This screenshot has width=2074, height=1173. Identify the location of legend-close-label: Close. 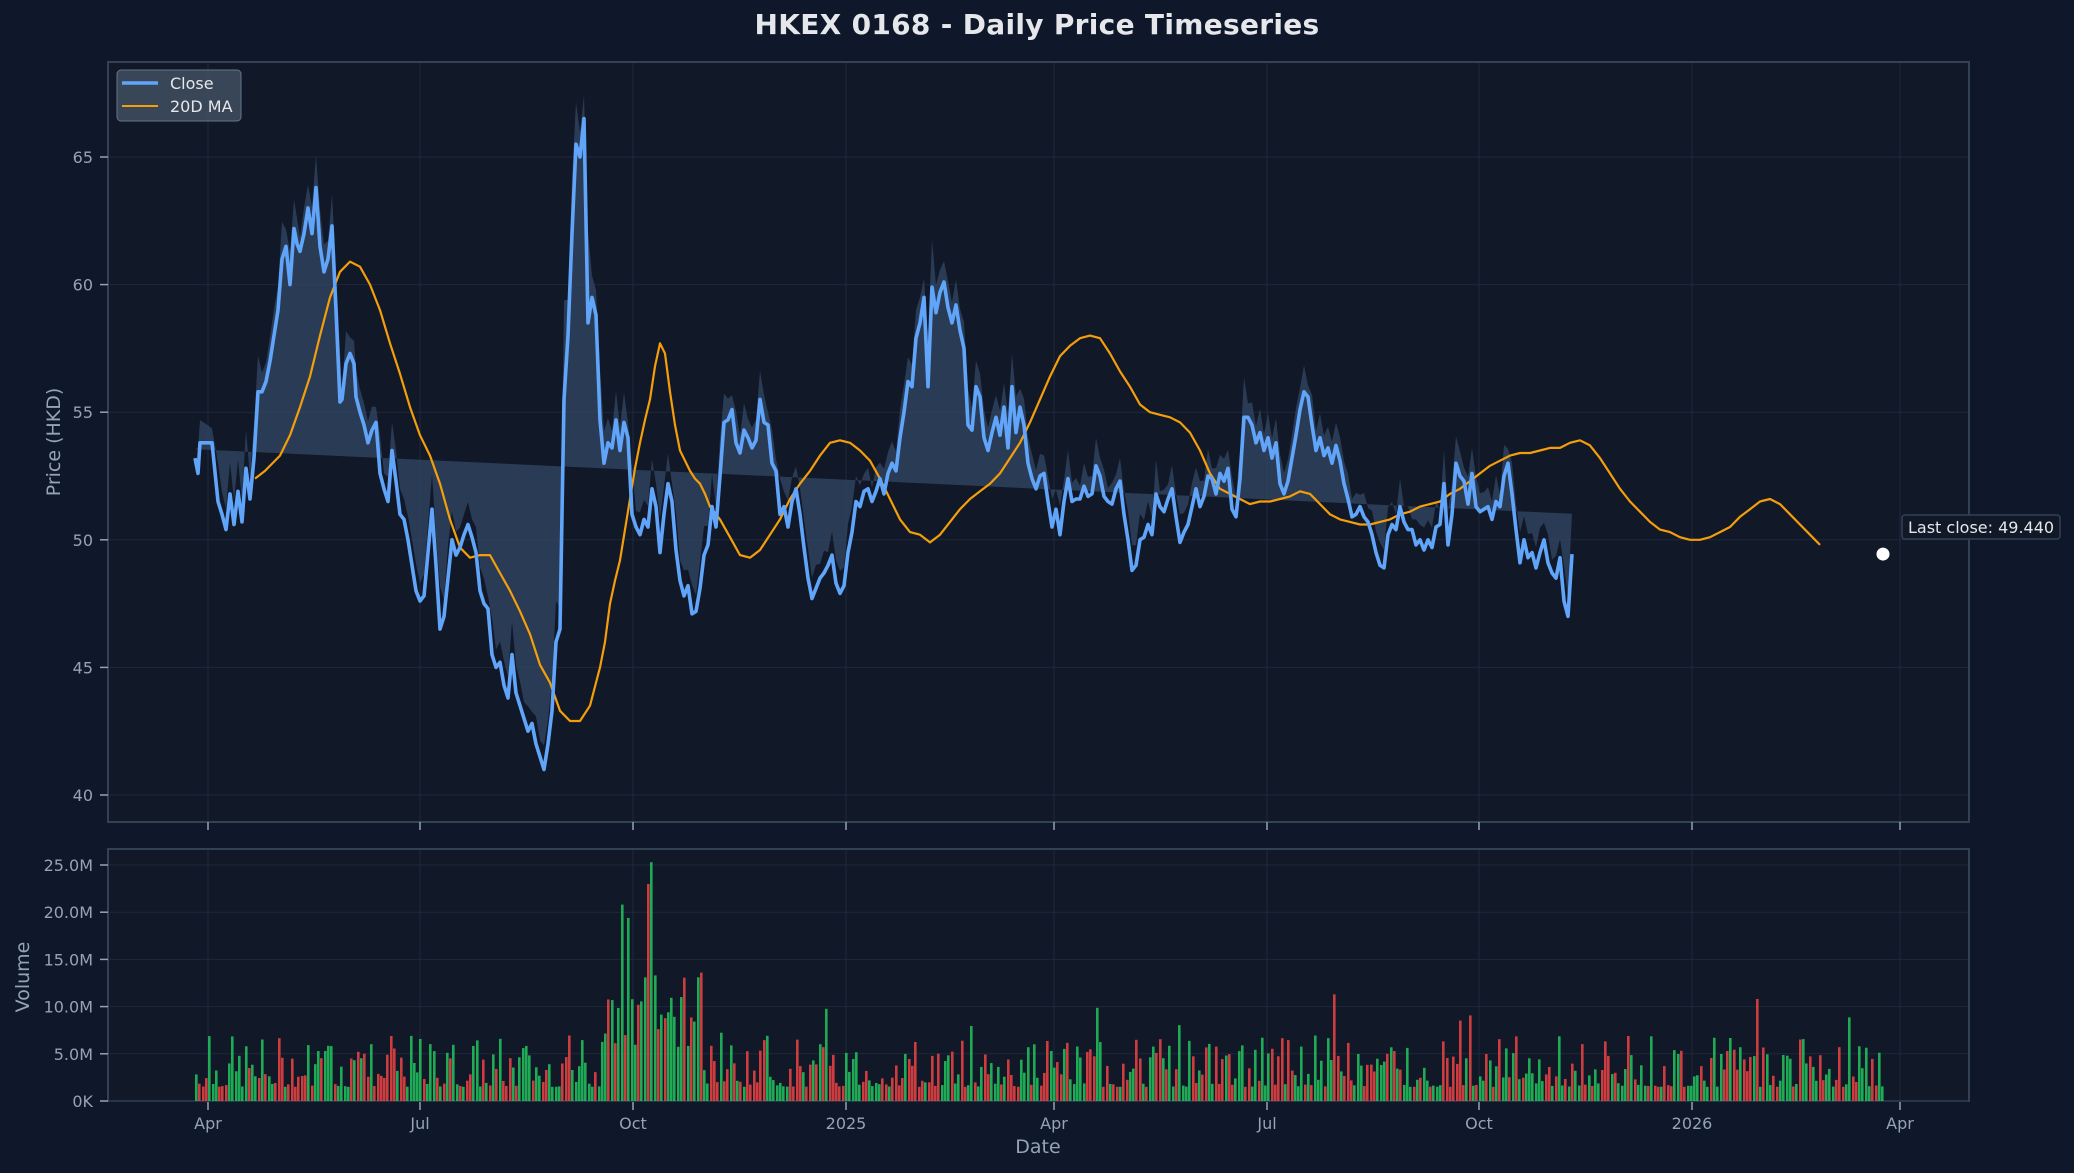
(192, 83).